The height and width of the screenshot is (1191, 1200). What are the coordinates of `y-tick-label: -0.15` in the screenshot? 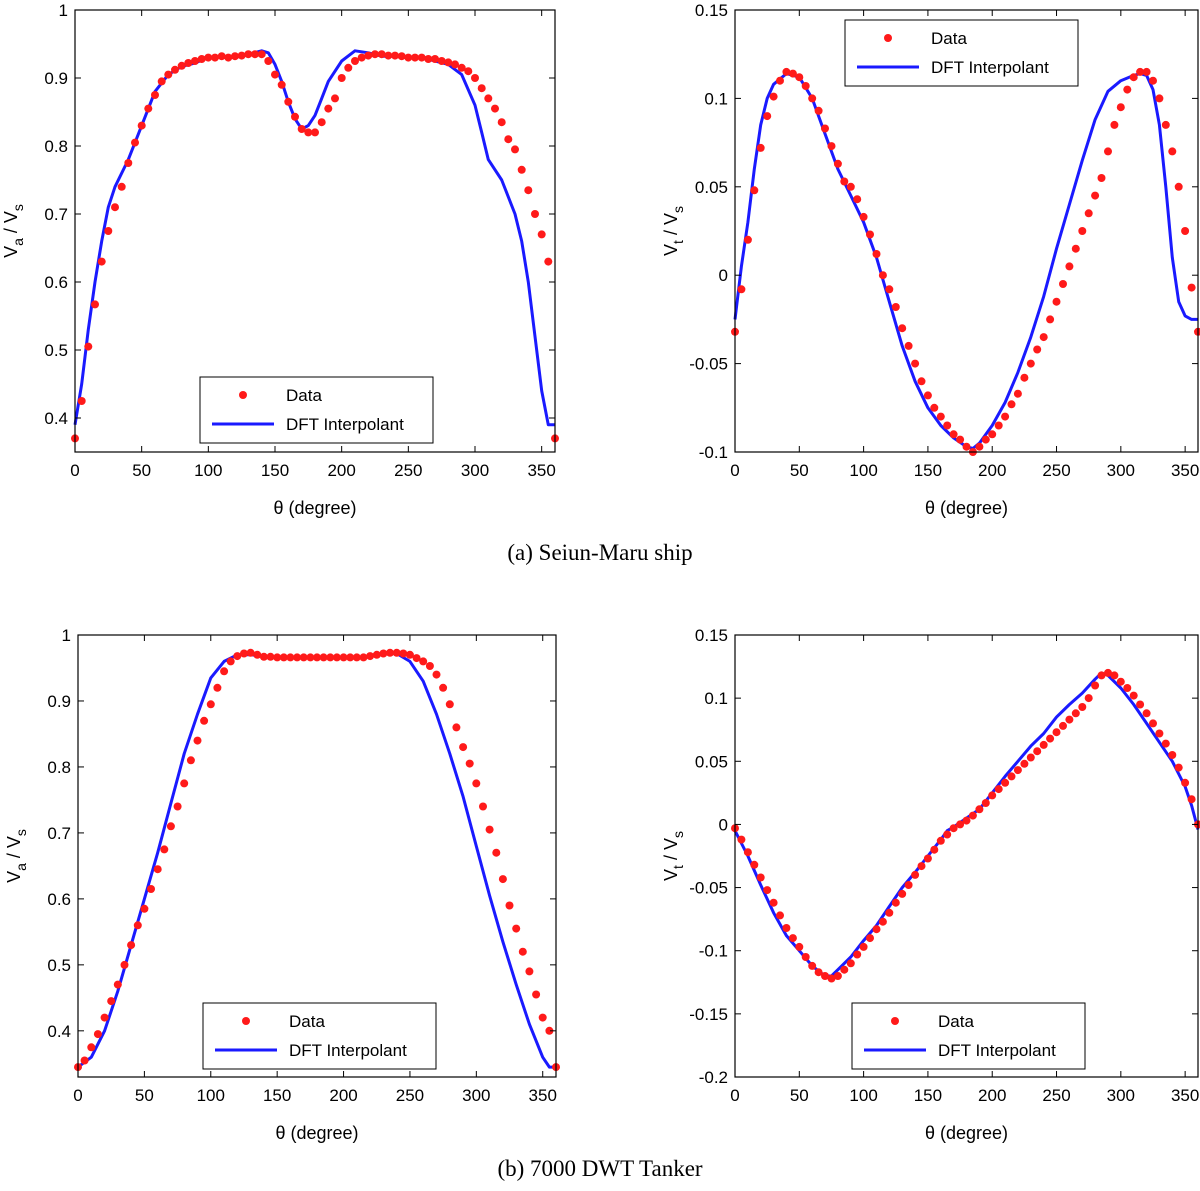 It's located at (708, 1014).